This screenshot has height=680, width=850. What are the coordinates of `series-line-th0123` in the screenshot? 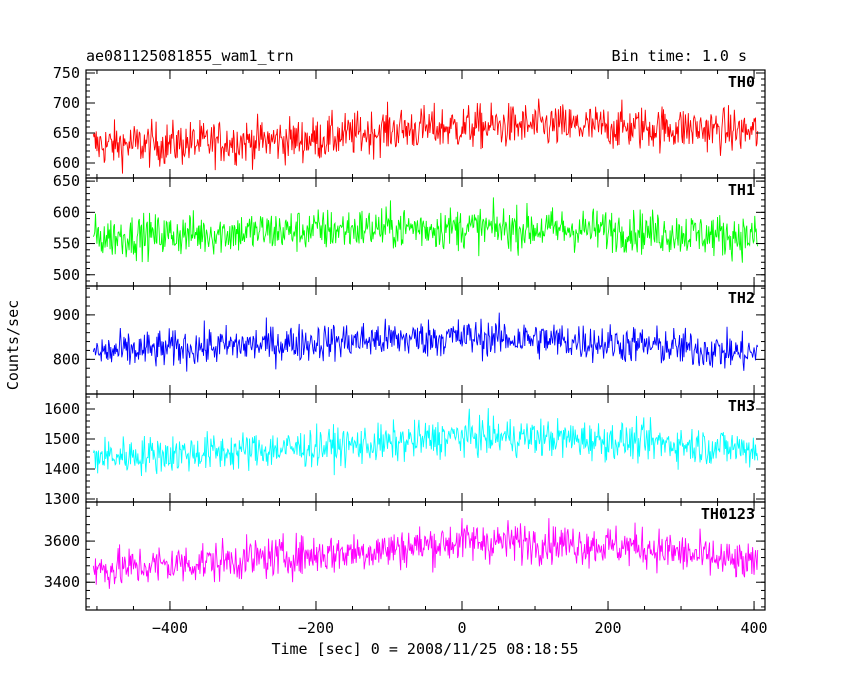 It's located at (425, 553).